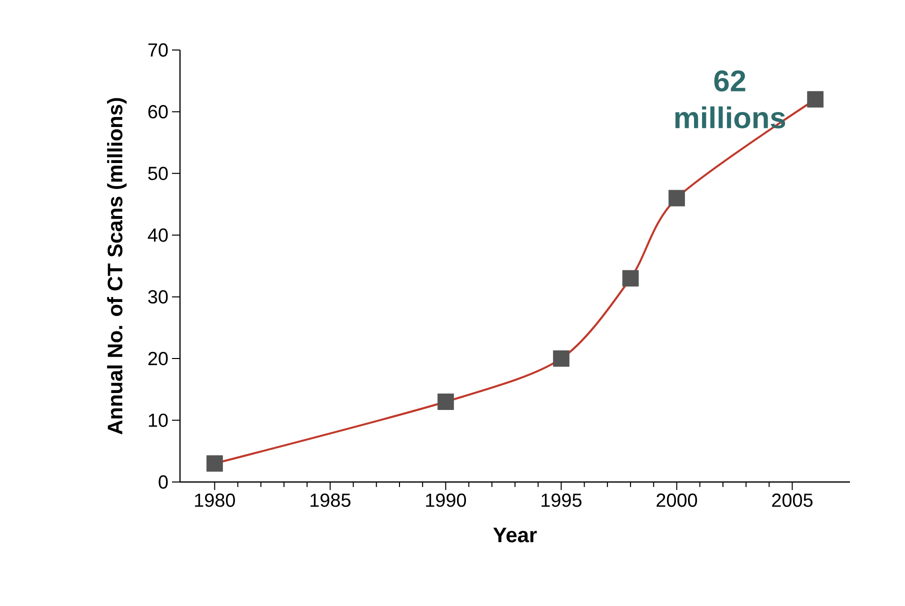 The height and width of the screenshot is (606, 905). I want to click on x-tick-label: 1990, so click(446, 500).